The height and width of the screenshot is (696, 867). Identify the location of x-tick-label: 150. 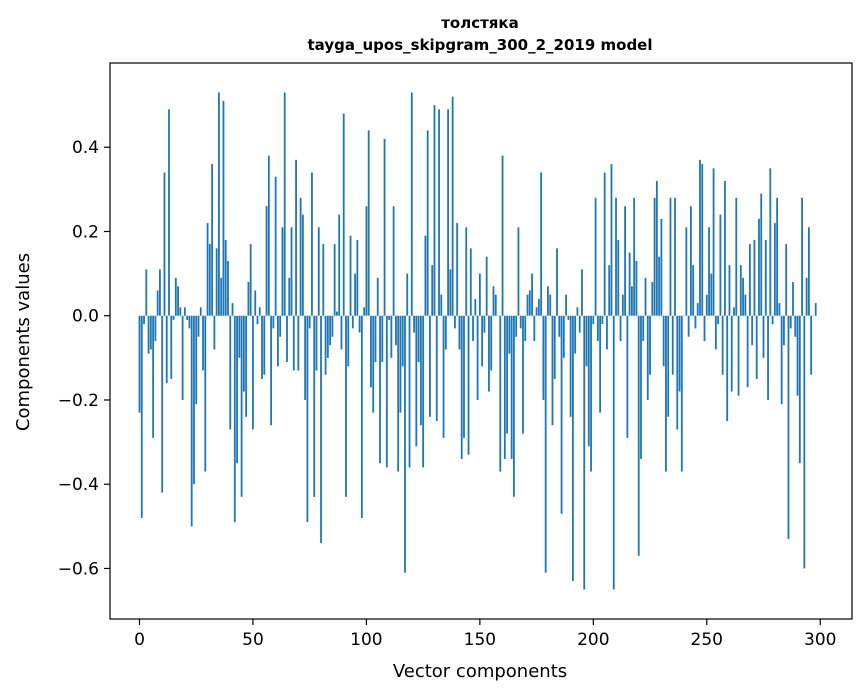
(480, 640).